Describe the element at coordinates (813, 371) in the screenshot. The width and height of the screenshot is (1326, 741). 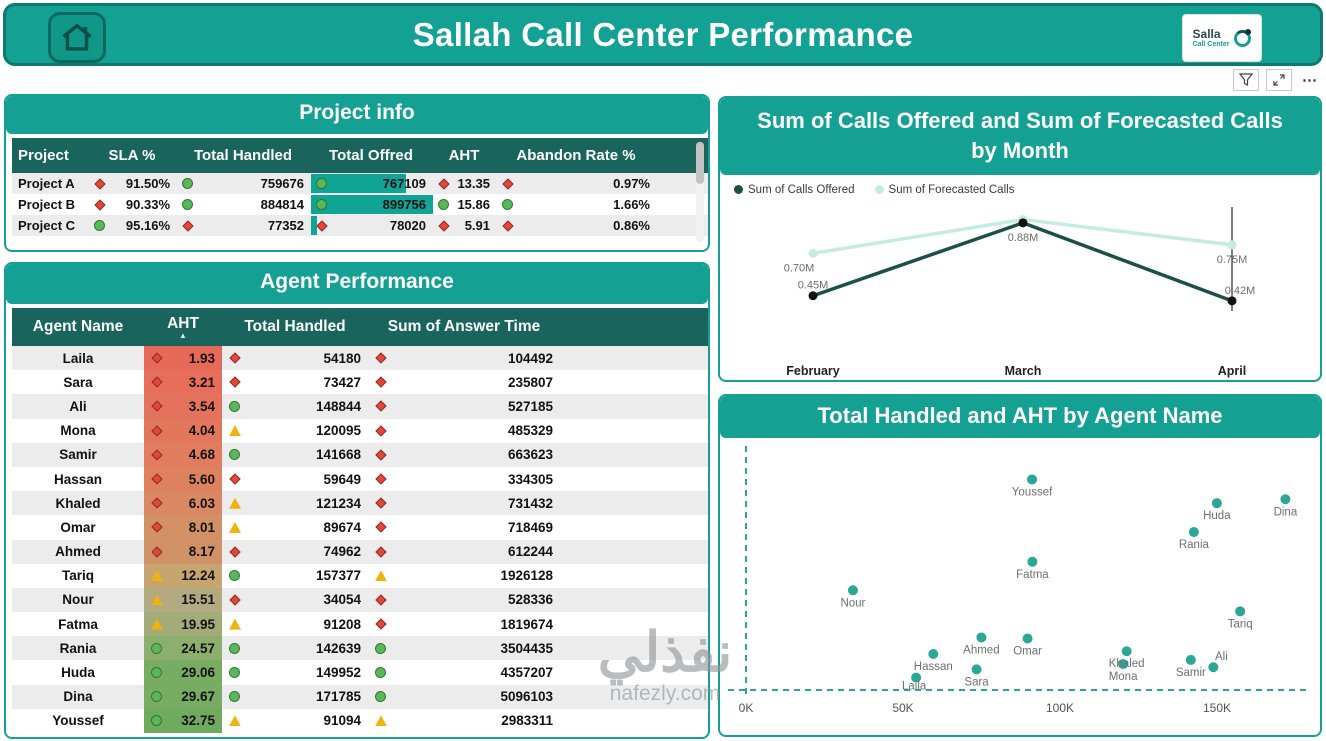
I see `x-axis-label: February` at that location.